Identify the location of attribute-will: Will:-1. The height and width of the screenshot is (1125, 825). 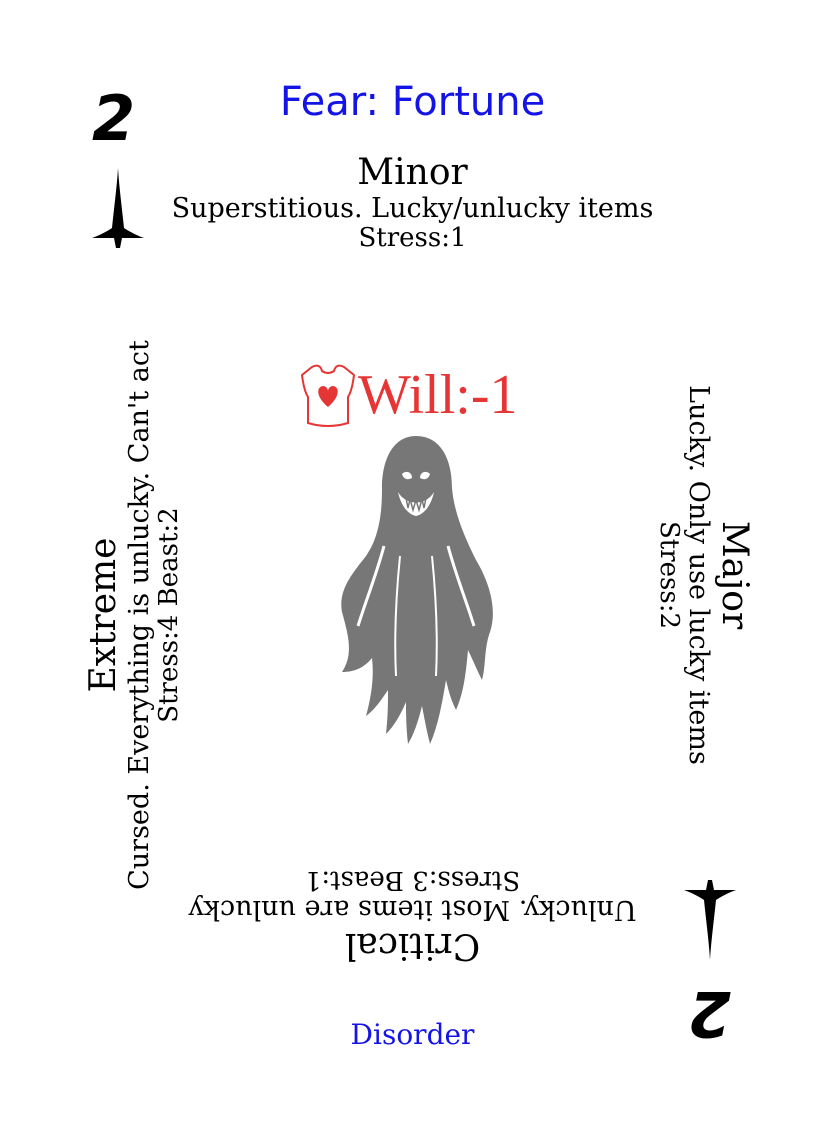
(408, 395).